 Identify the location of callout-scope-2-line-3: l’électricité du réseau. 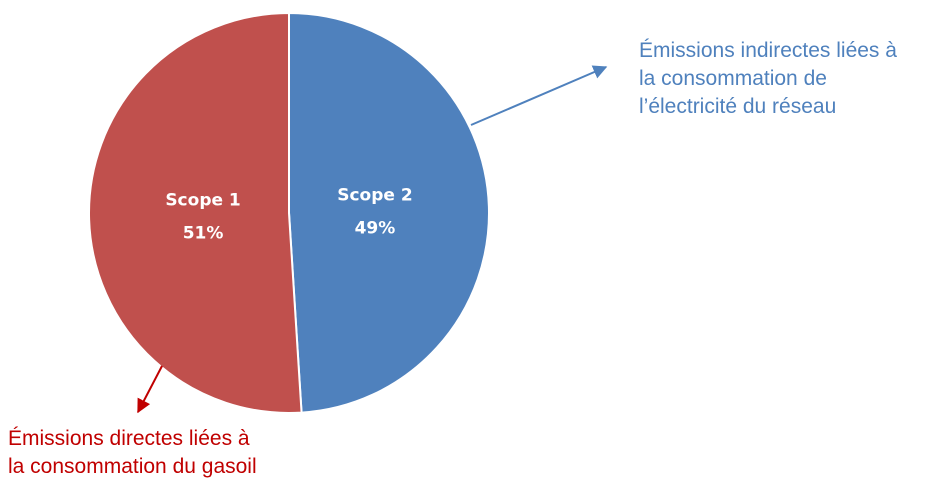
(738, 106).